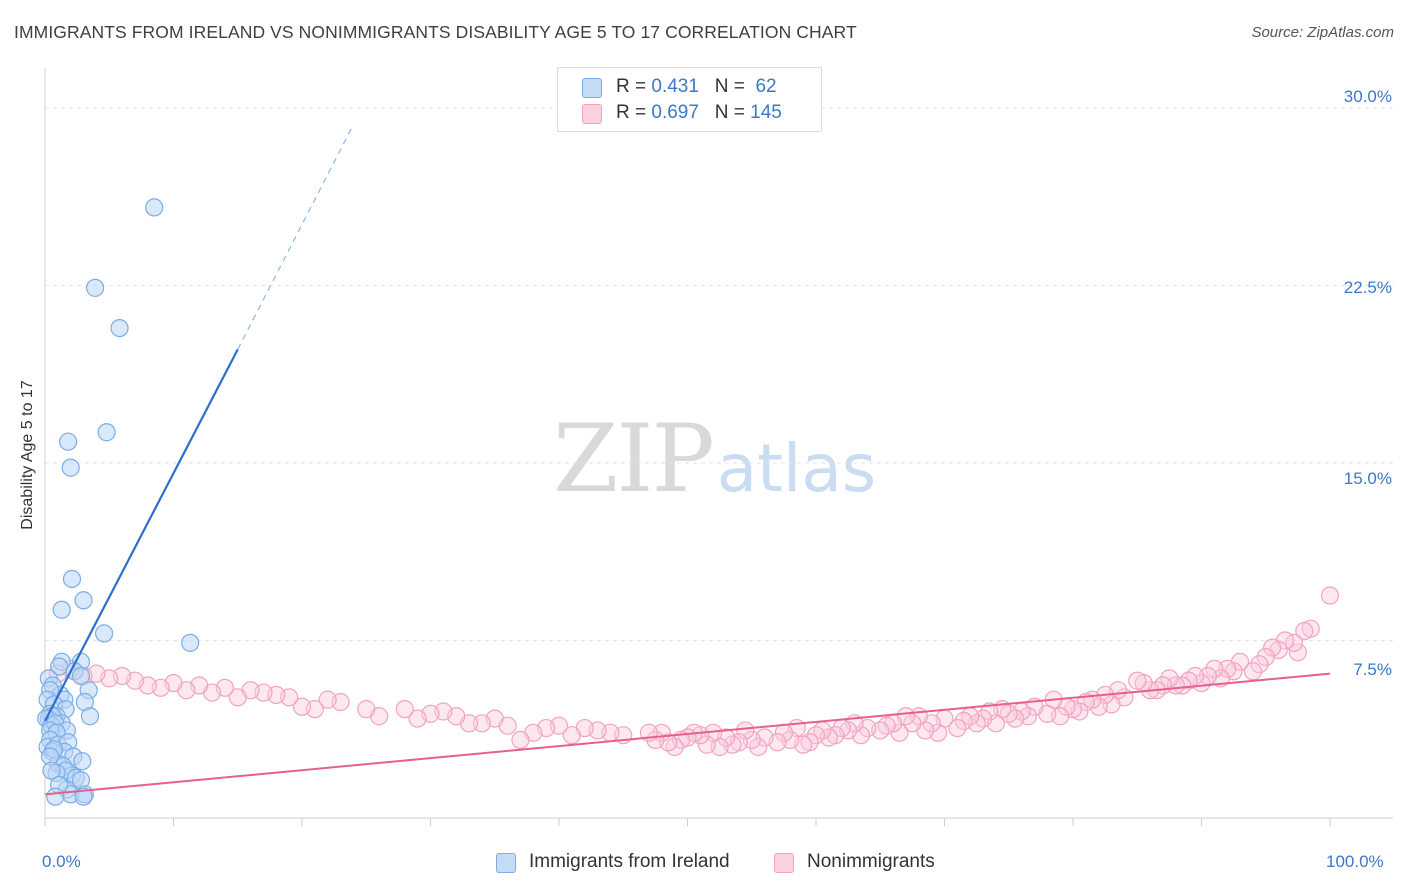 This screenshot has width=1406, height=892. What do you see at coordinates (629, 861) in the screenshot?
I see `bottom-legend-label-immigrants: Immigrants from Ireland` at bounding box center [629, 861].